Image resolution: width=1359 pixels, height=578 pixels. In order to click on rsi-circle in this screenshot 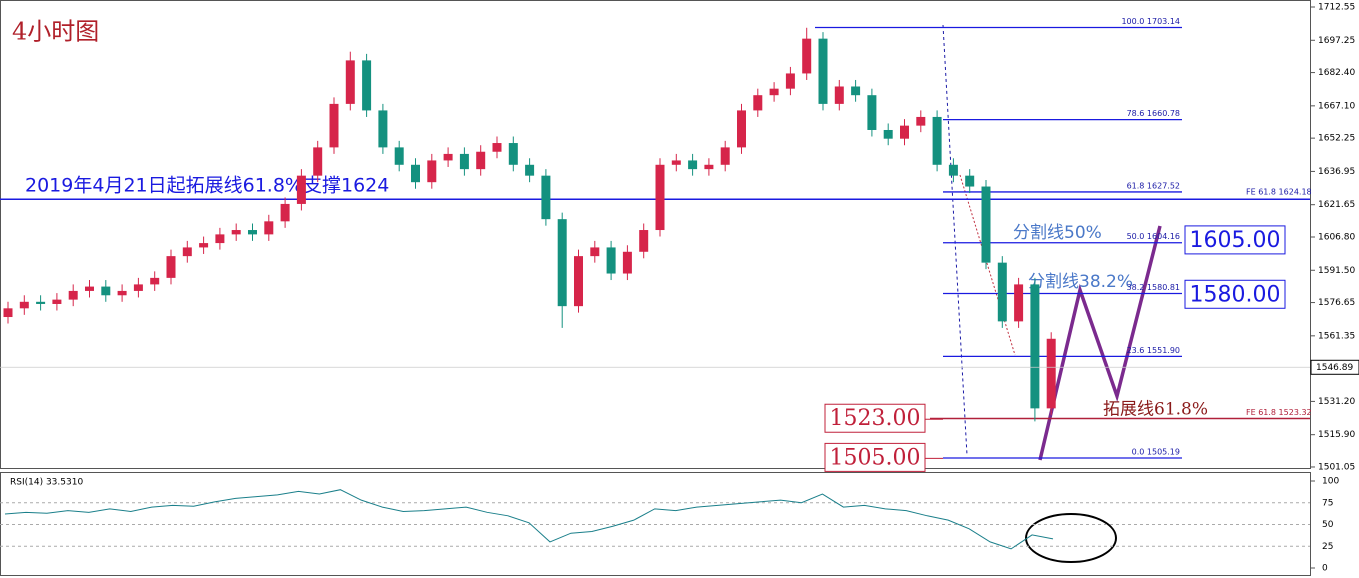, I will do `click(1071, 538)`.